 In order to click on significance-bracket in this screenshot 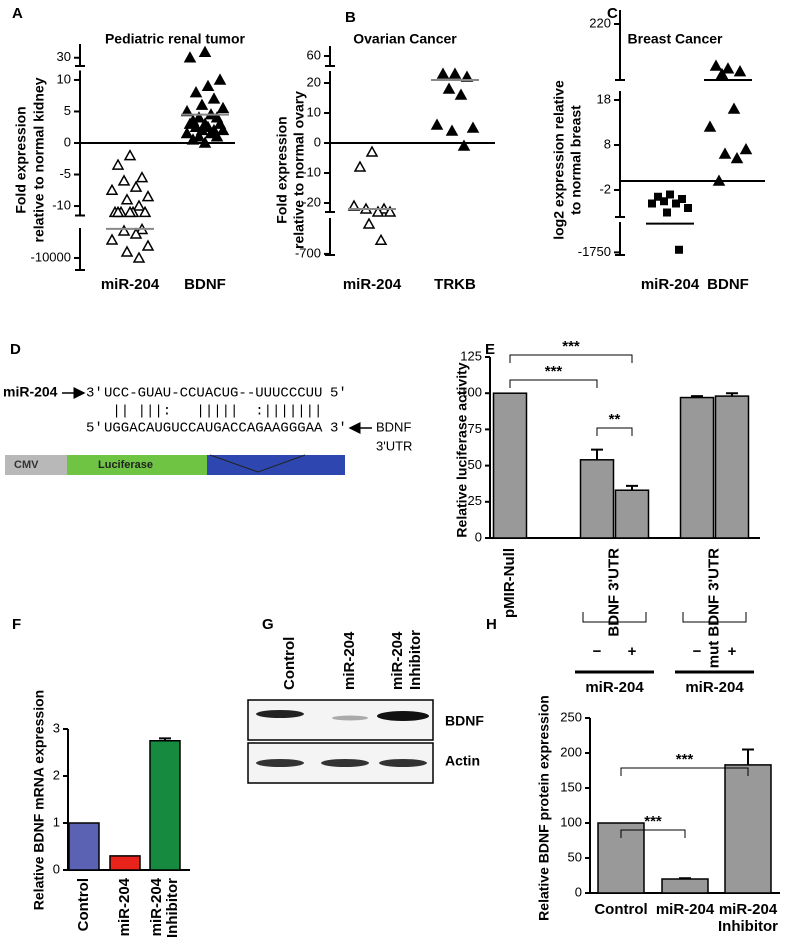, I will do `click(553, 383)`.